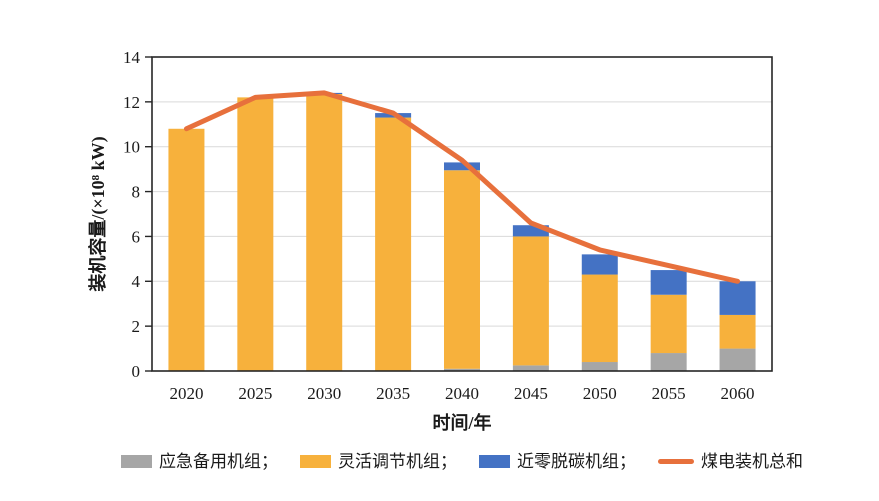 The width and height of the screenshot is (879, 501). What do you see at coordinates (531, 393) in the screenshot?
I see `x-tick-label: 2045` at bounding box center [531, 393].